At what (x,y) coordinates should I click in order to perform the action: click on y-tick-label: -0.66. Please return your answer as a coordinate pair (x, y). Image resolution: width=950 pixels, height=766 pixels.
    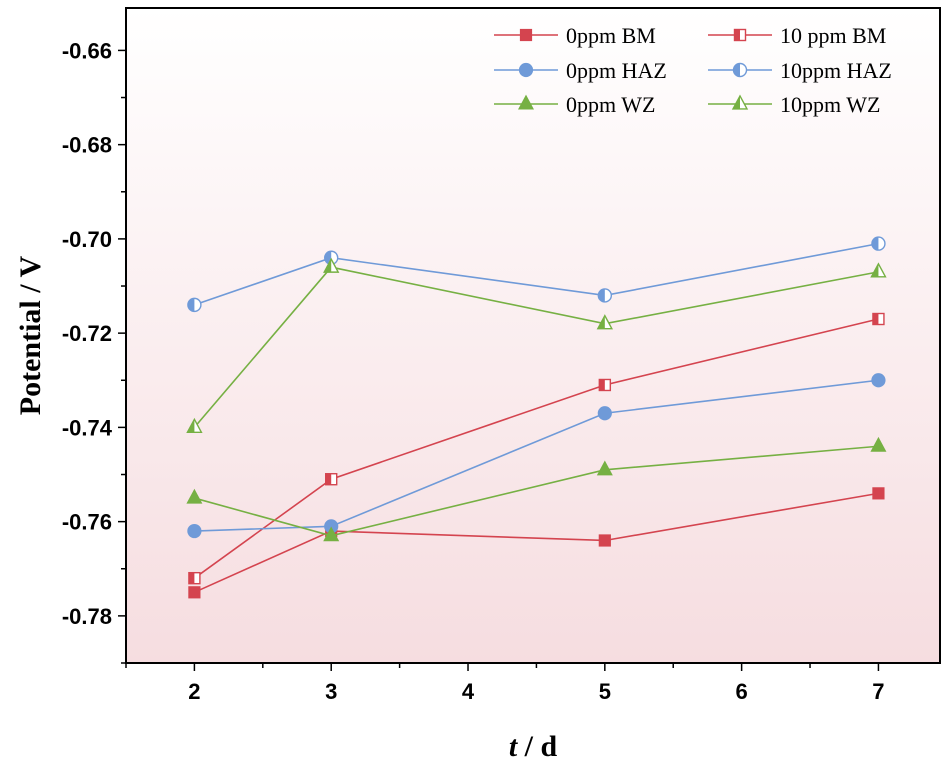
    Looking at the image, I should click on (87, 50).